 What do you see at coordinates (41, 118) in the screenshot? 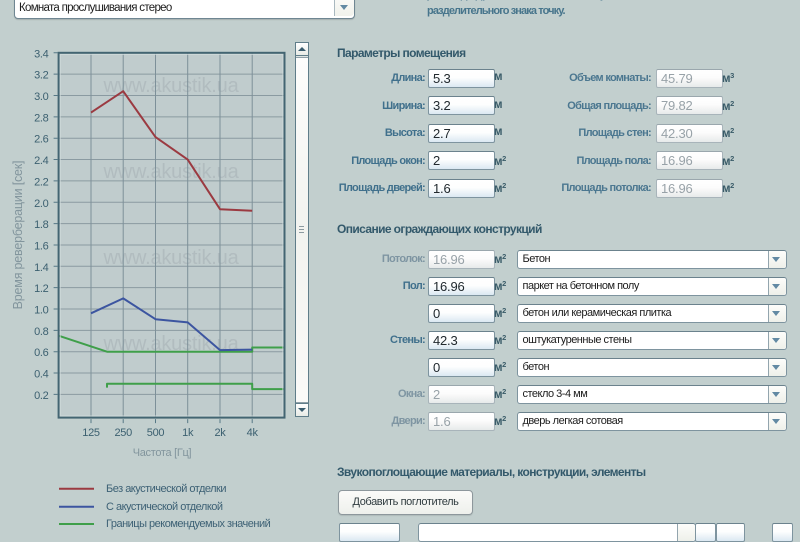
I see `svg-text: 2.8` at bounding box center [41, 118].